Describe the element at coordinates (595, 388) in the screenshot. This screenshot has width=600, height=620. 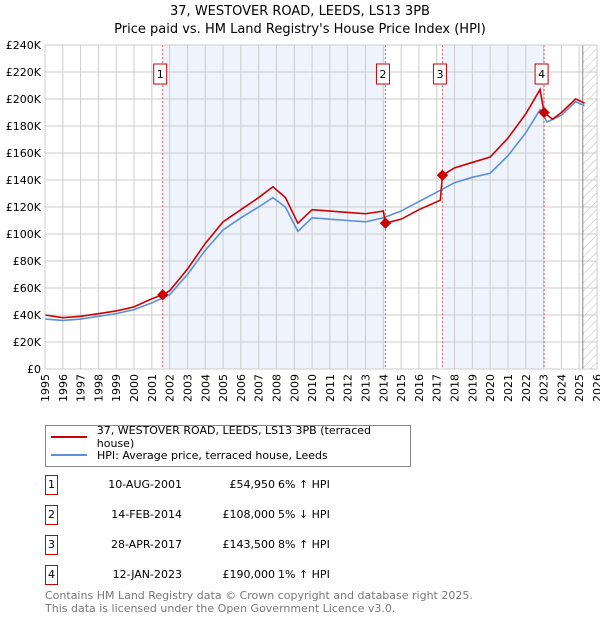
I see `x-tick-label: 2026` at that location.